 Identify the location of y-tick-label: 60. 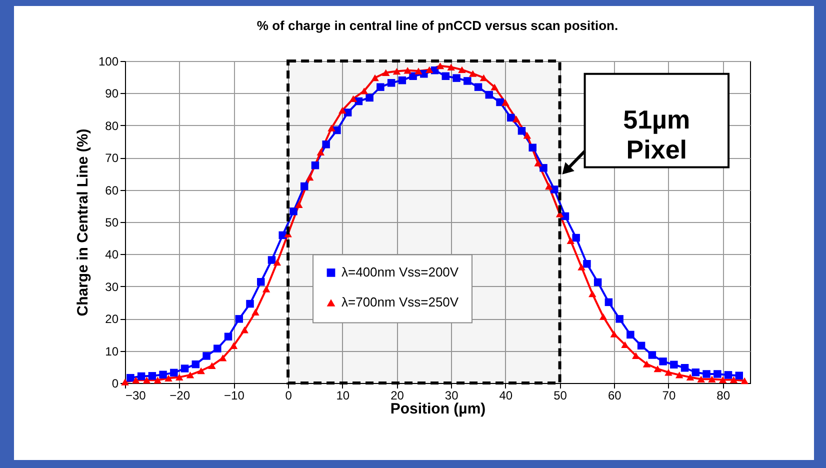
(112, 190).